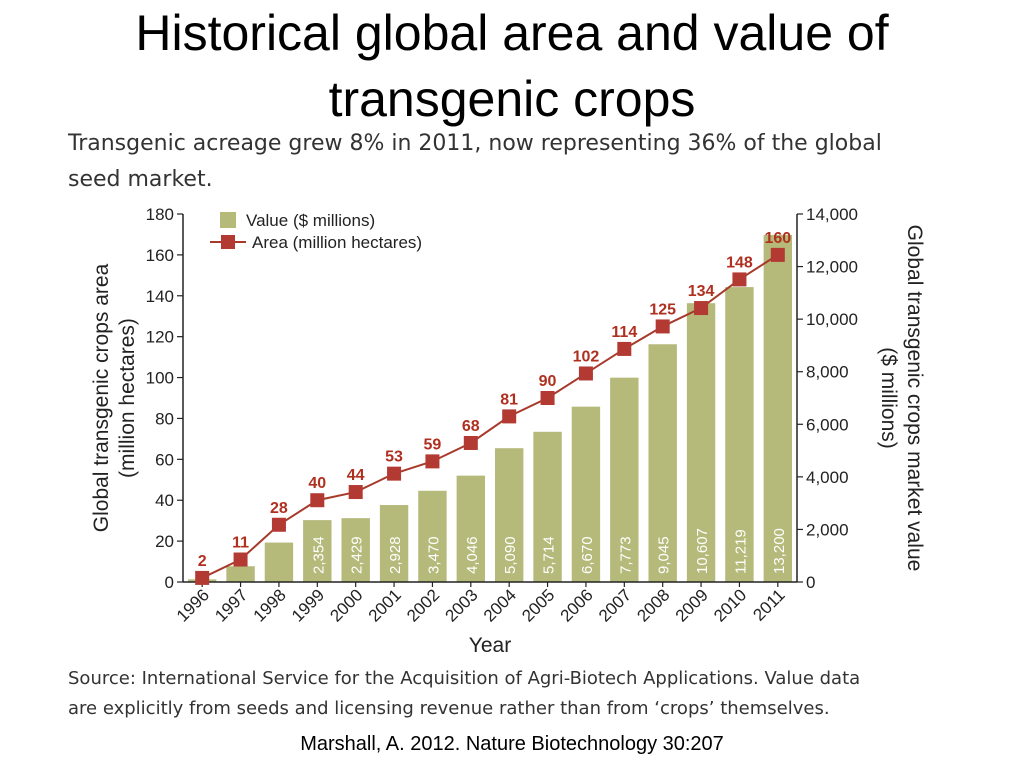  What do you see at coordinates (270, 605) in the screenshot?
I see `x-tick-label: 1998` at bounding box center [270, 605].